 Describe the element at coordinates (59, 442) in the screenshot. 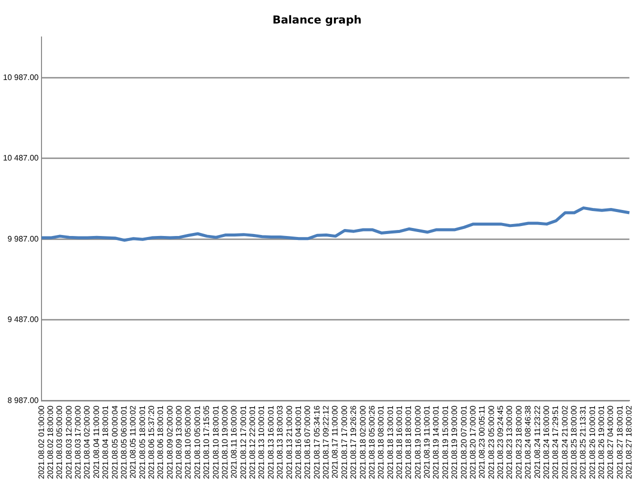

I see `x-tick-label: 2021.08.03 05:00:00` at that location.